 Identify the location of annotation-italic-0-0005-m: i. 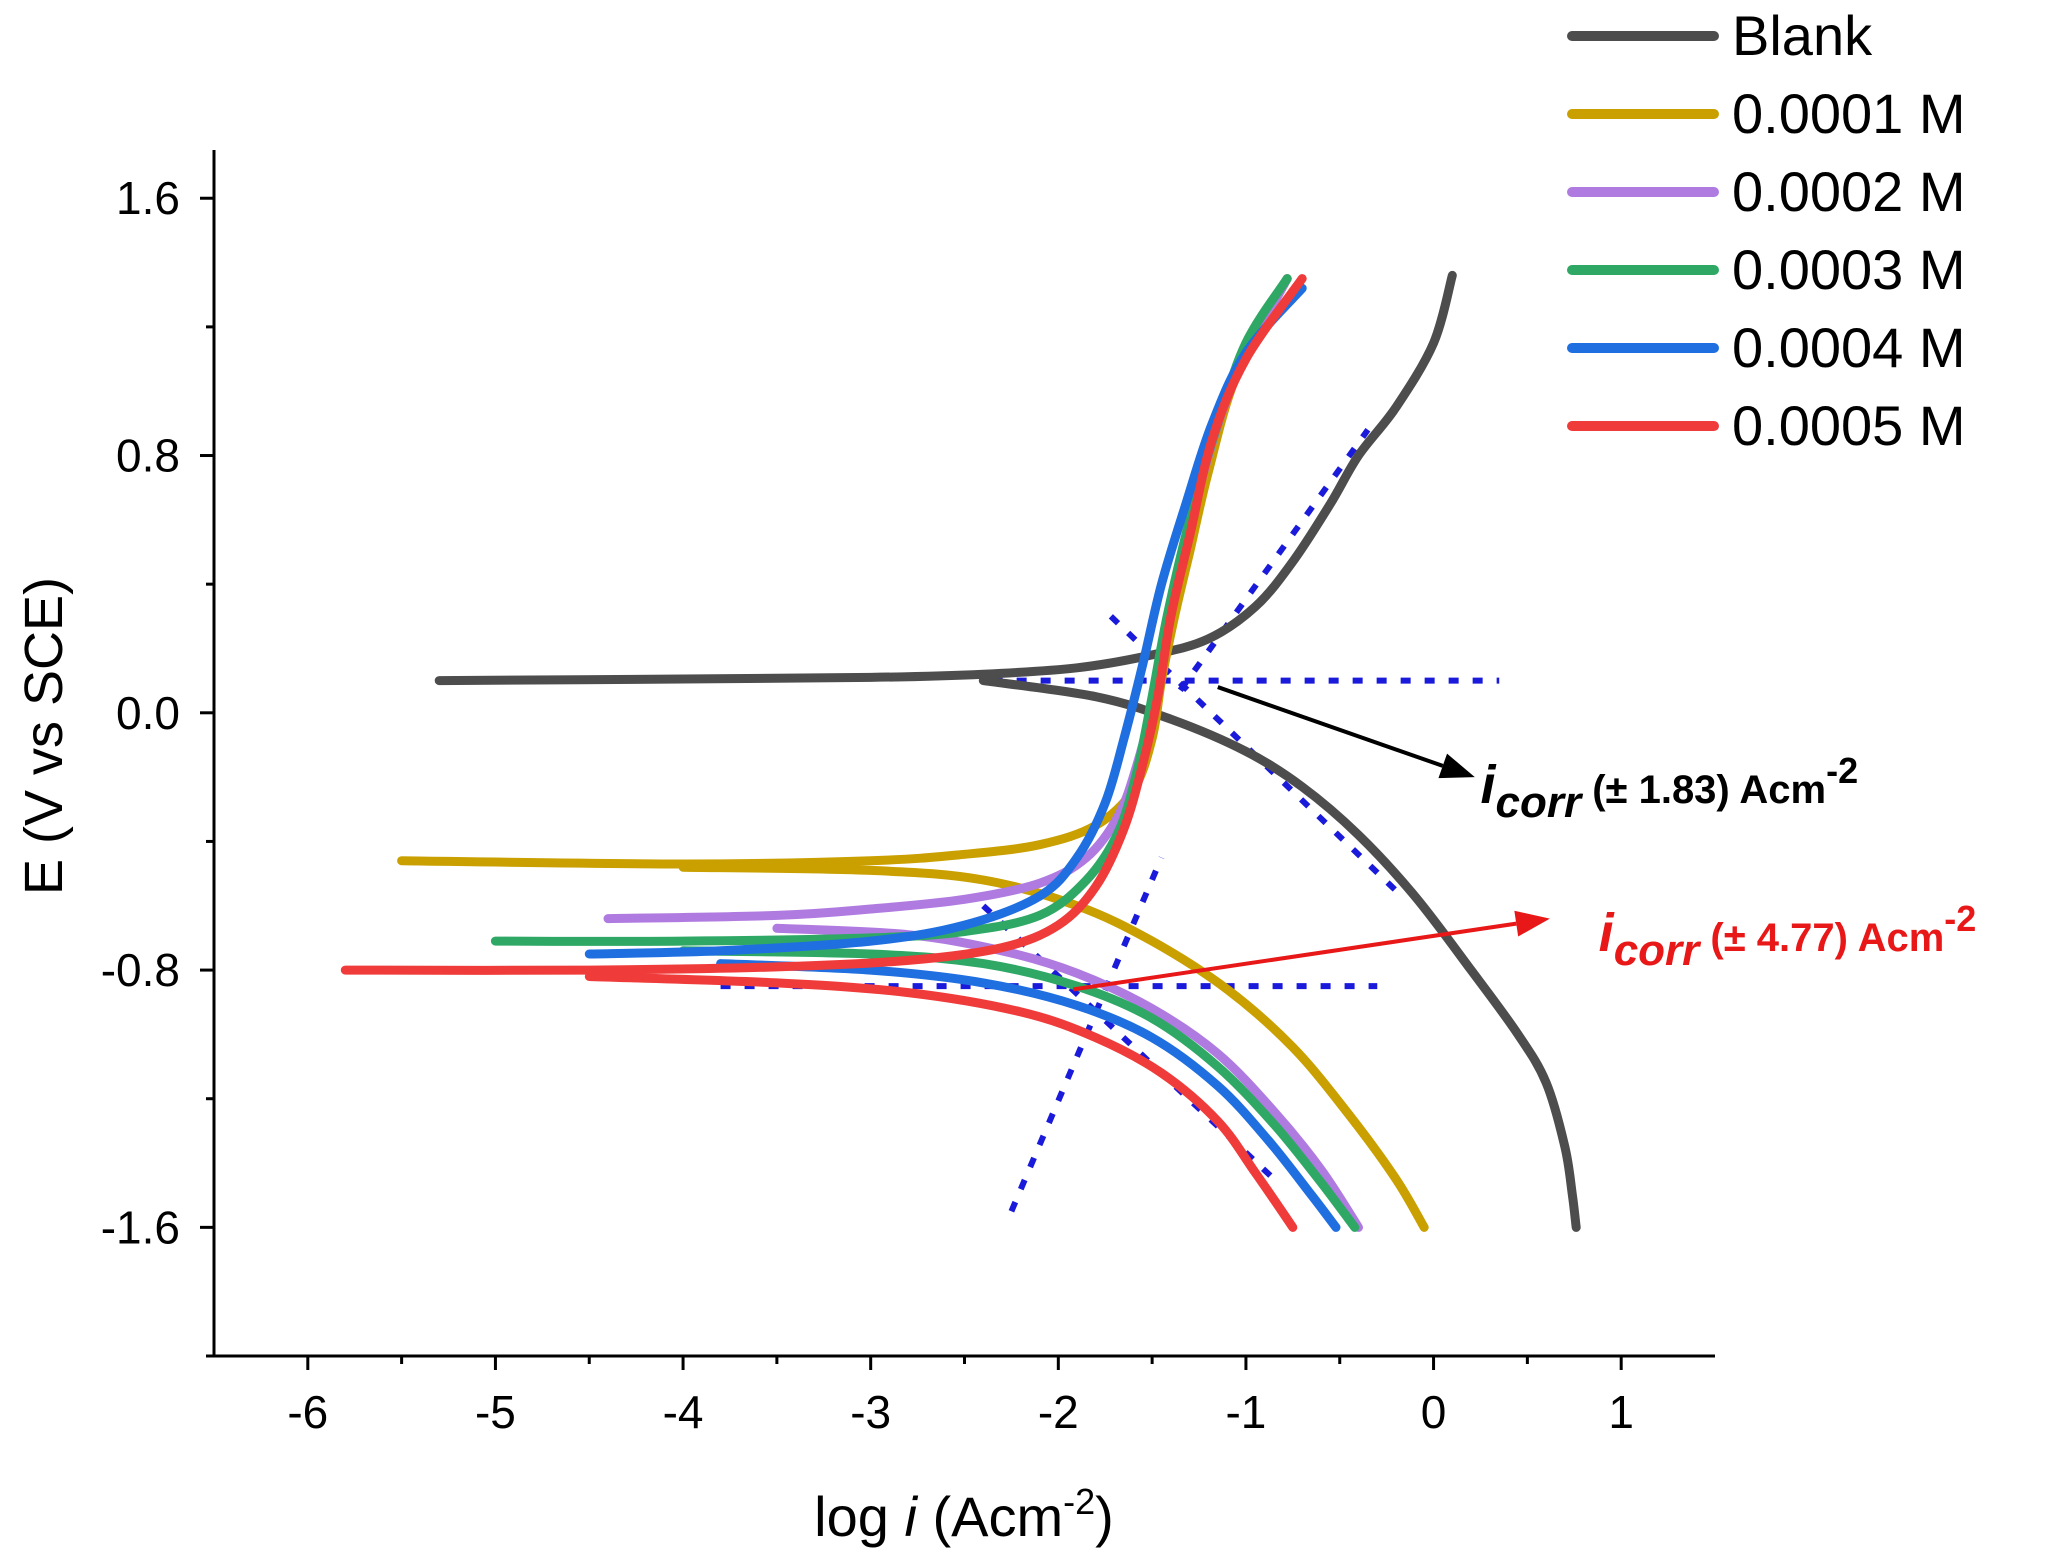
(1607, 933).